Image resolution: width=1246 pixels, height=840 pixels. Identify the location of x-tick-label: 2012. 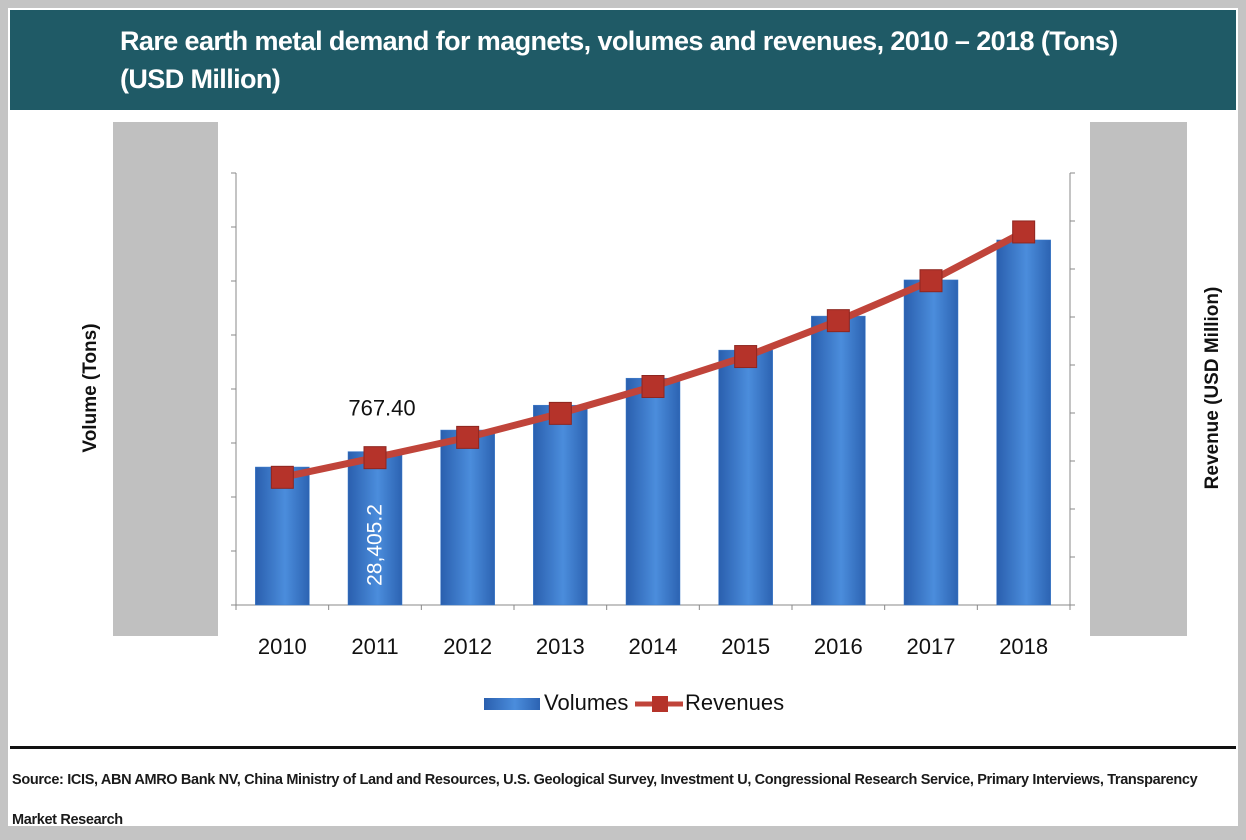
(467, 646).